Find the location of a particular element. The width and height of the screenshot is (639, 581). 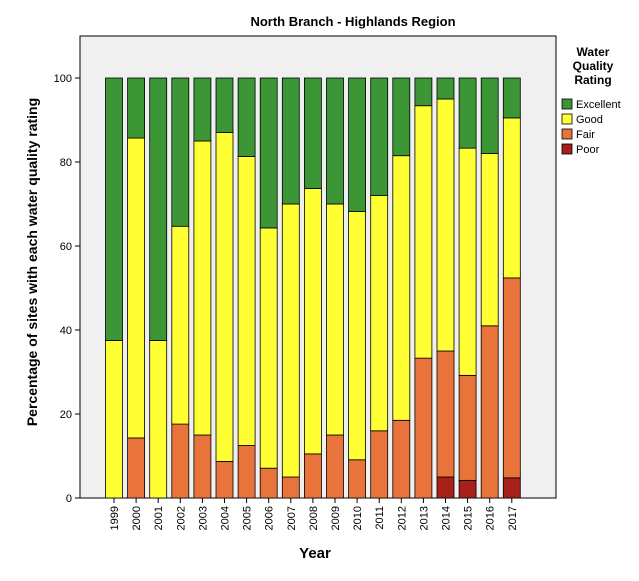

x-tick-label-2008: 2008 is located at coordinates (314, 518).